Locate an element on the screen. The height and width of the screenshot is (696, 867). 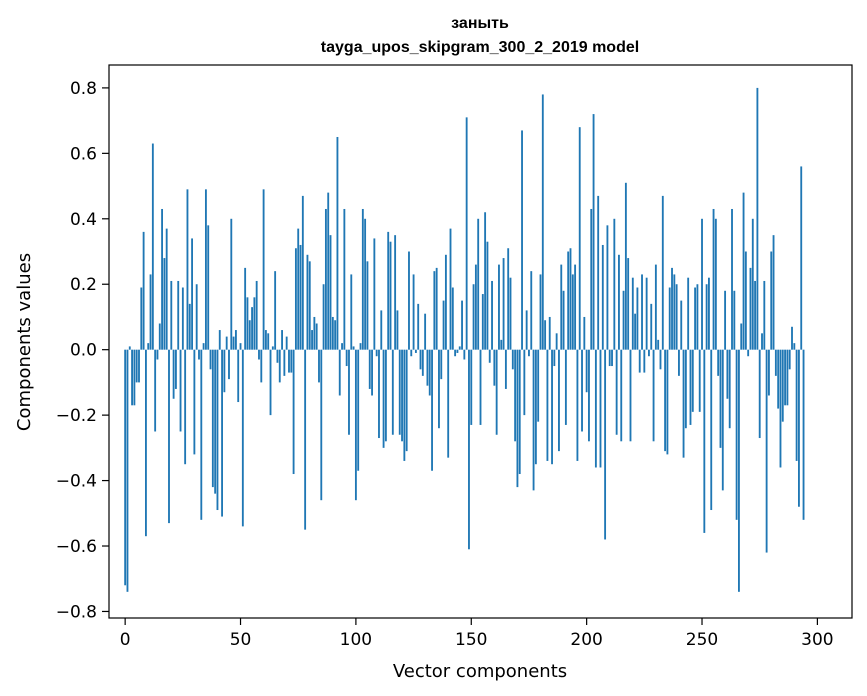
y-tick-label: −0.2 is located at coordinates (76, 416).